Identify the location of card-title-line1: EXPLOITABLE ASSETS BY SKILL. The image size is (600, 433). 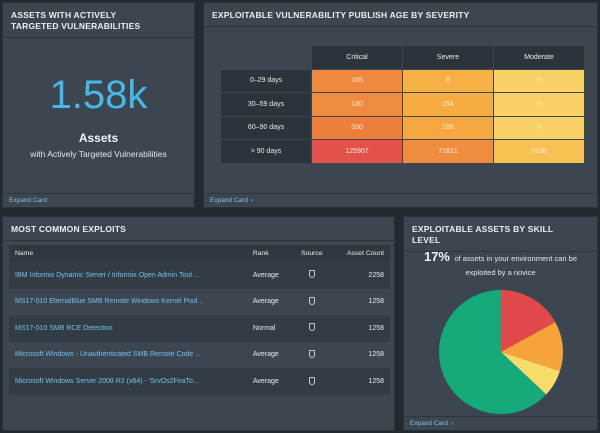
(483, 229).